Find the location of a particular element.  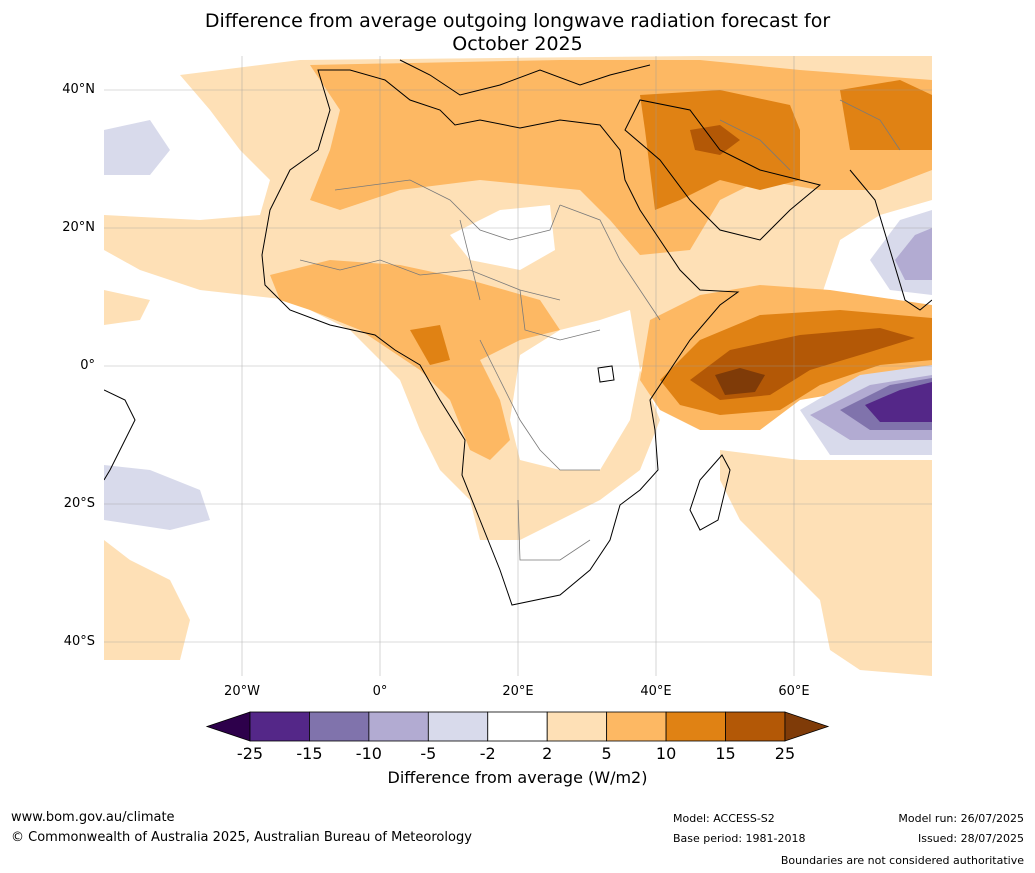

anomaly-region-light-purple-arabian-sea is located at coordinates (913, 254).